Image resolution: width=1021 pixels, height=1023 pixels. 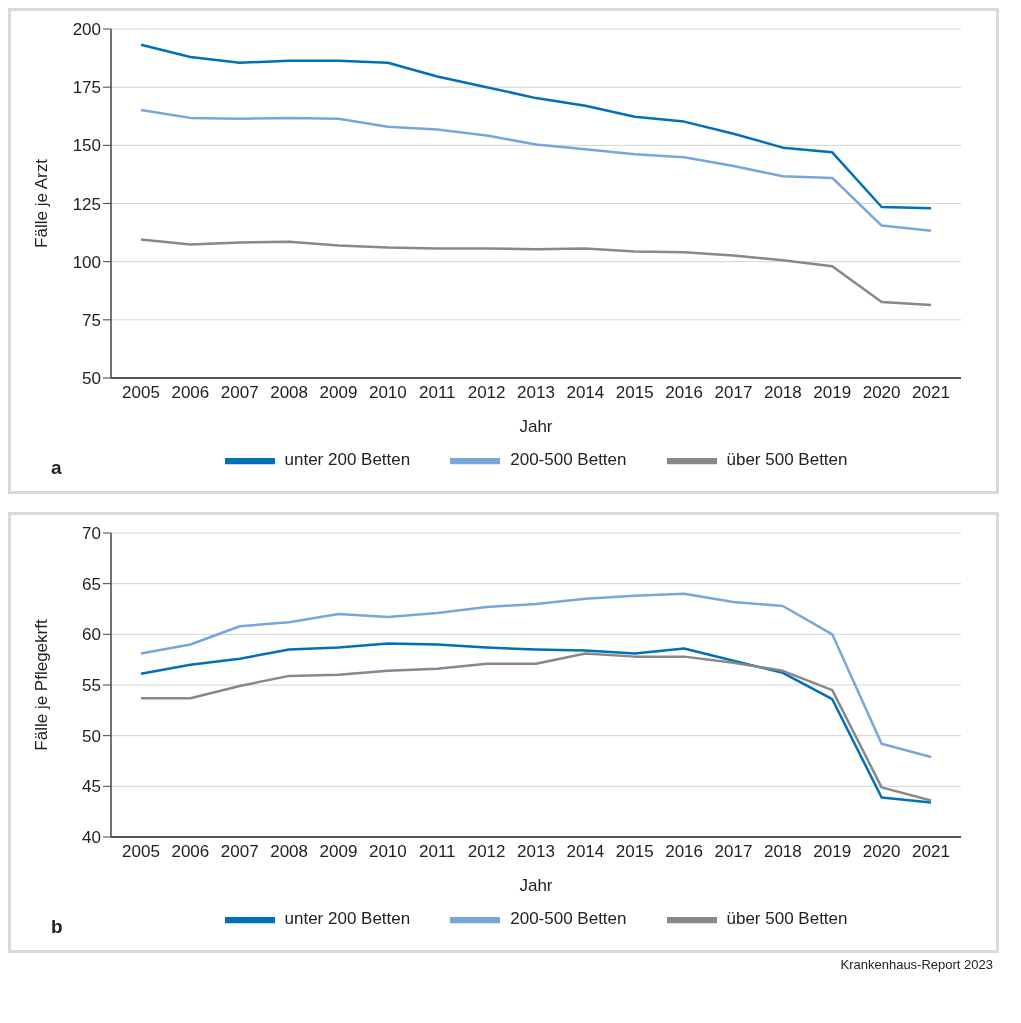 I want to click on text: Krankenhaus-Report 2023, so click(x=916, y=964).